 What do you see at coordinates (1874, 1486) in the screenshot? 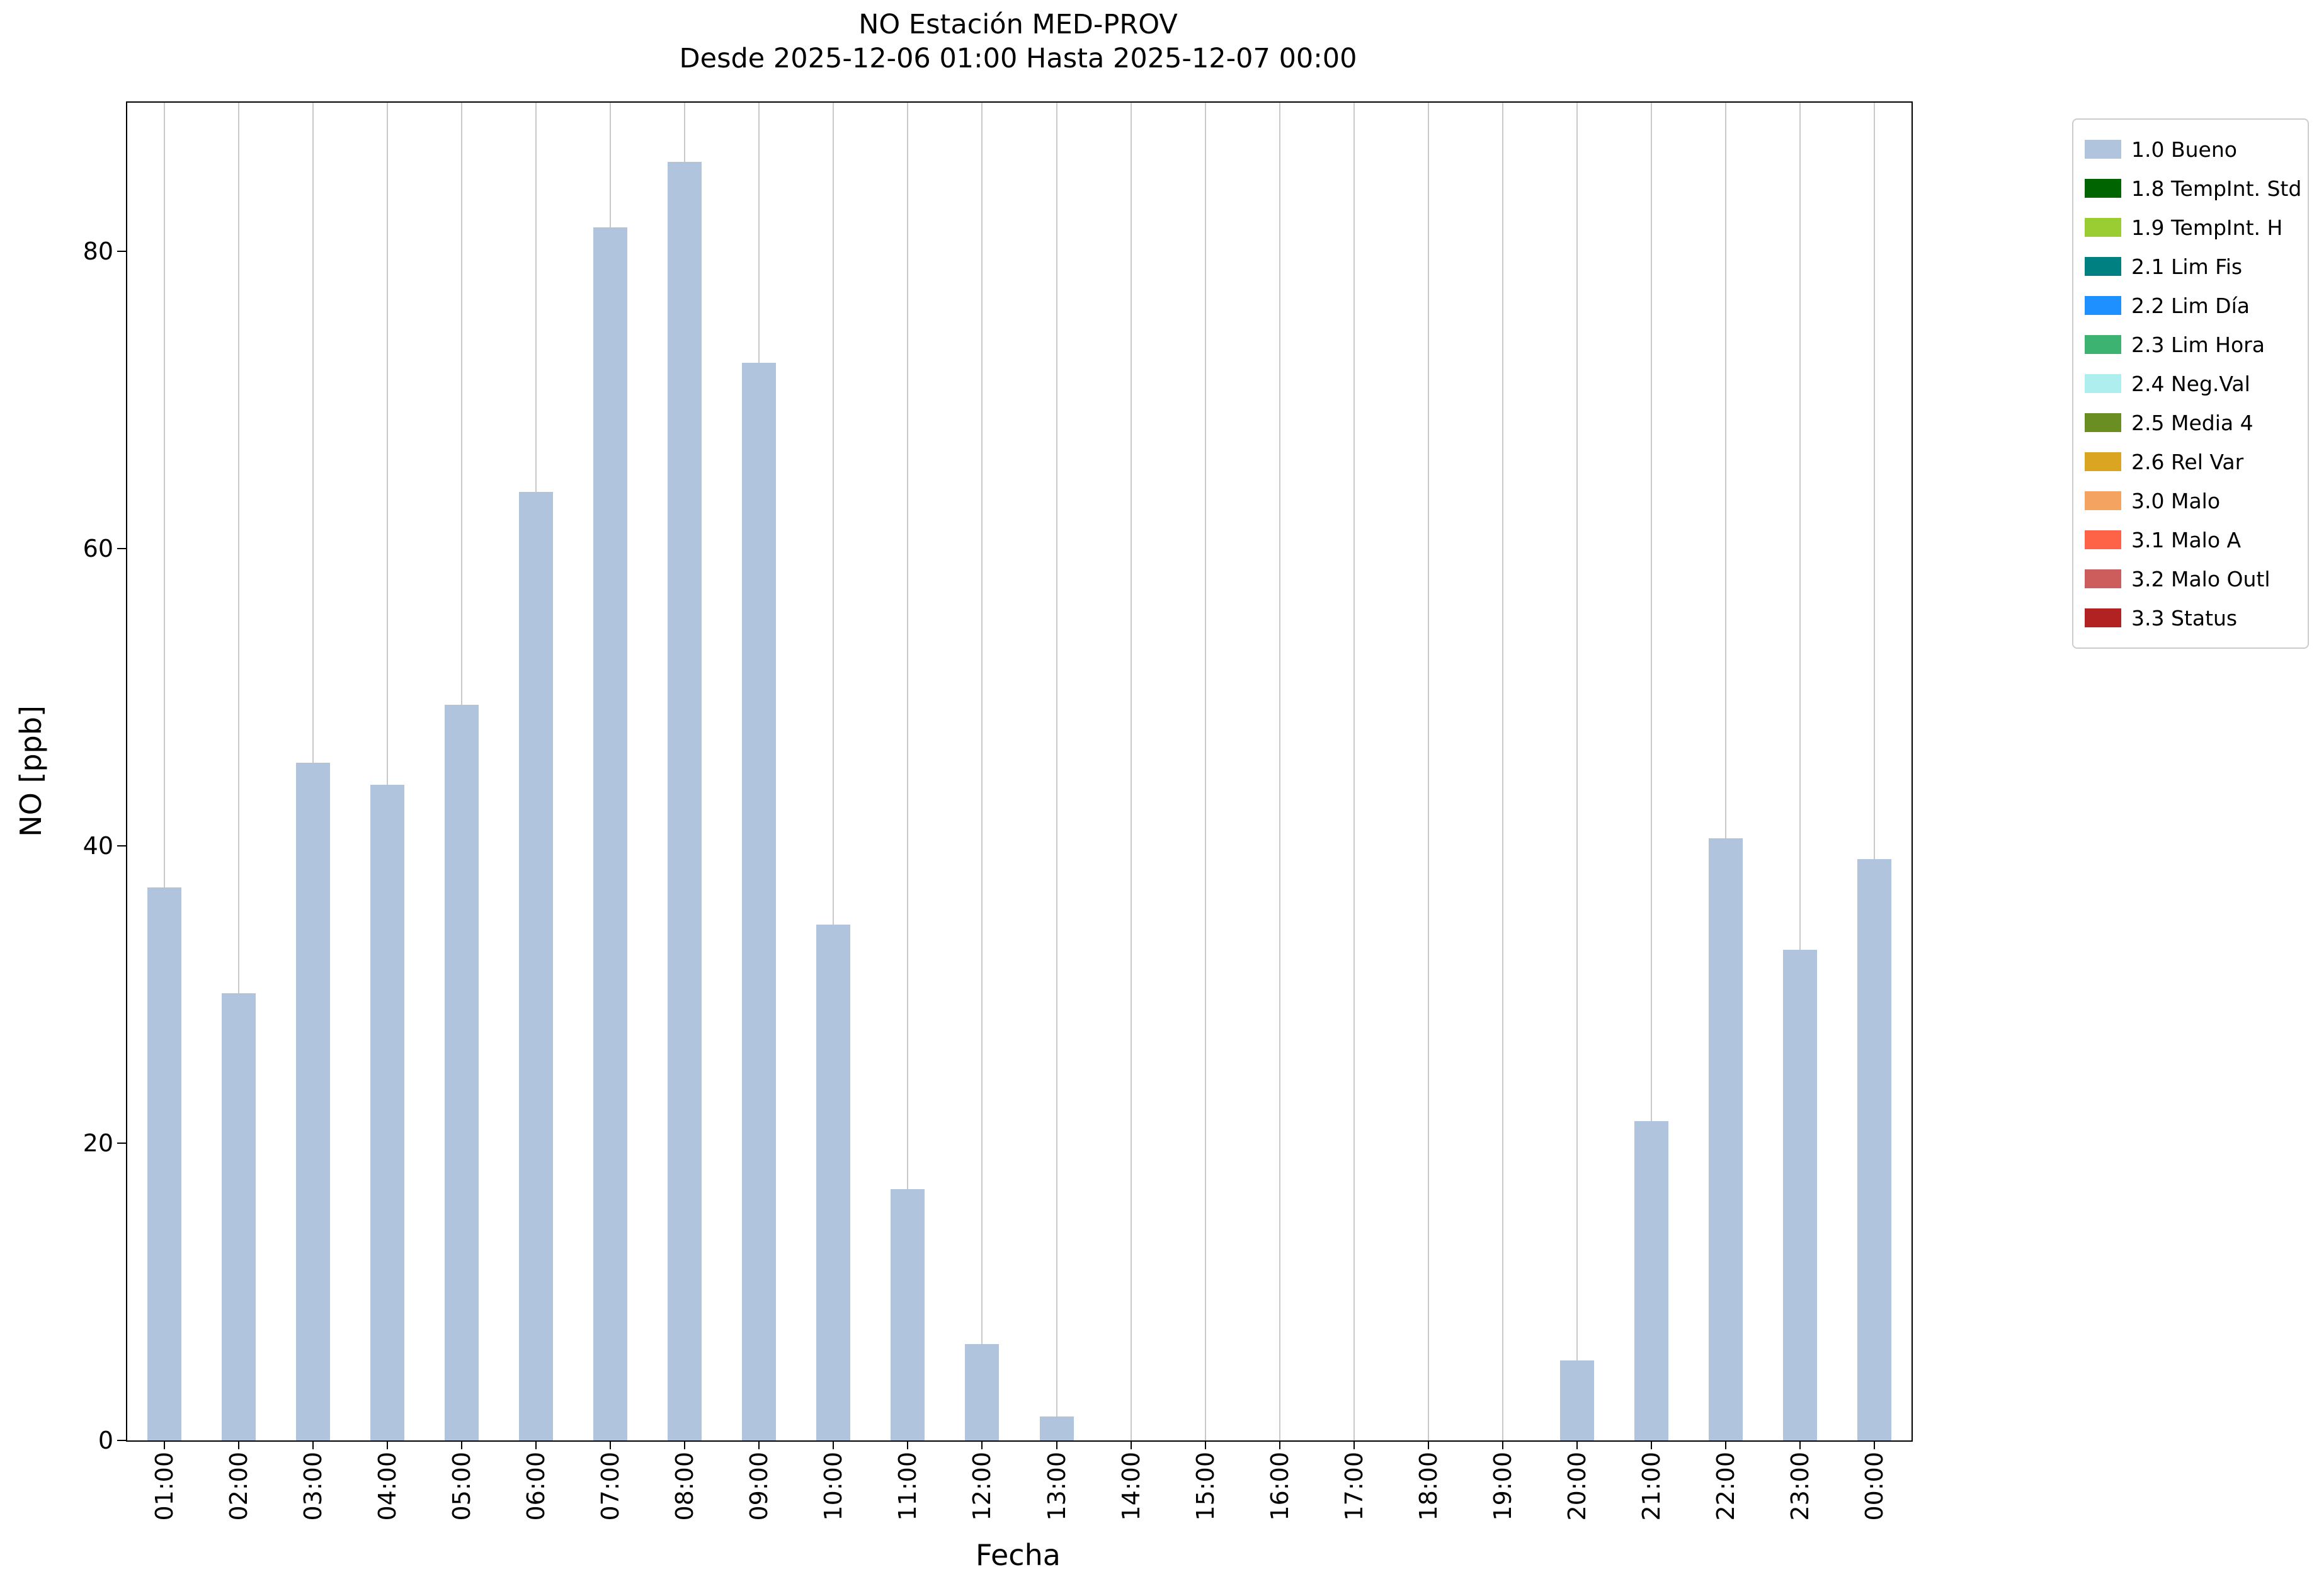
I see `x-tick-label: 00:00` at bounding box center [1874, 1486].